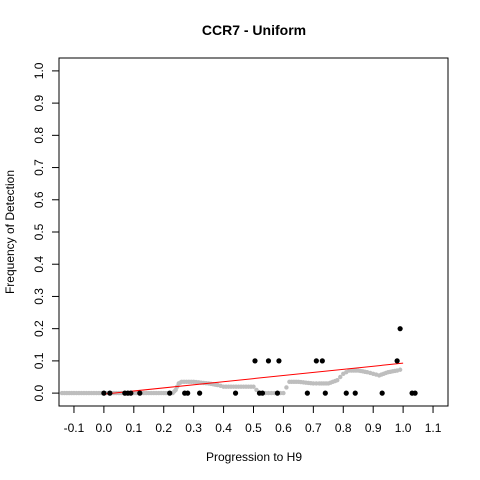 This screenshot has height=480, width=480. I want to click on y-tick-label: 1.0, so click(39, 70).